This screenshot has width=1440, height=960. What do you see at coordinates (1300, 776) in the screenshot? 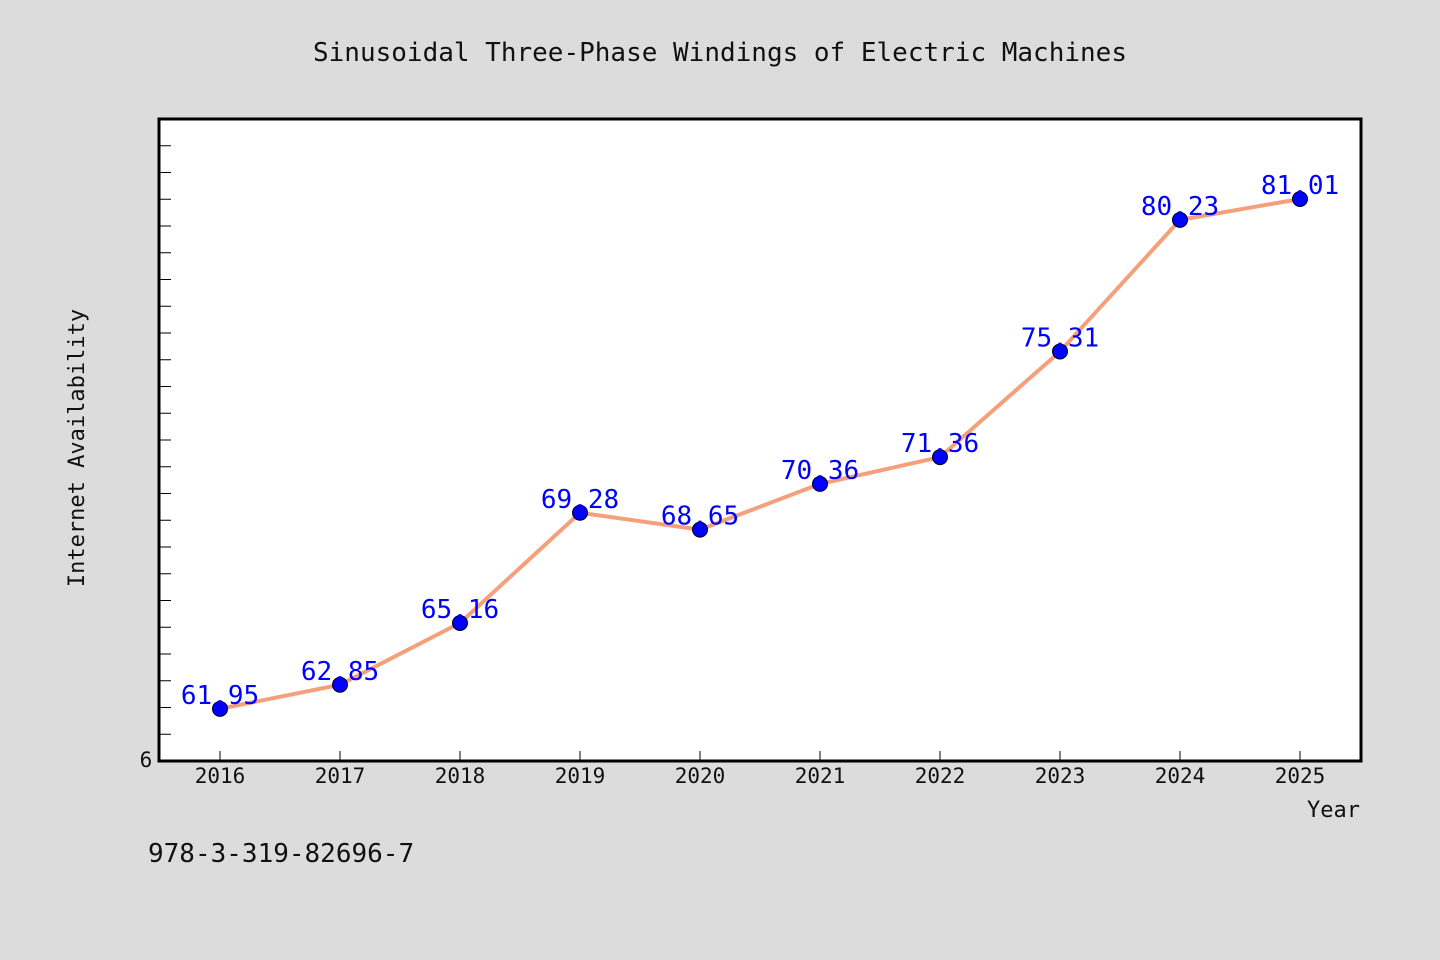
I see `x-tick-label: 2025` at bounding box center [1300, 776].